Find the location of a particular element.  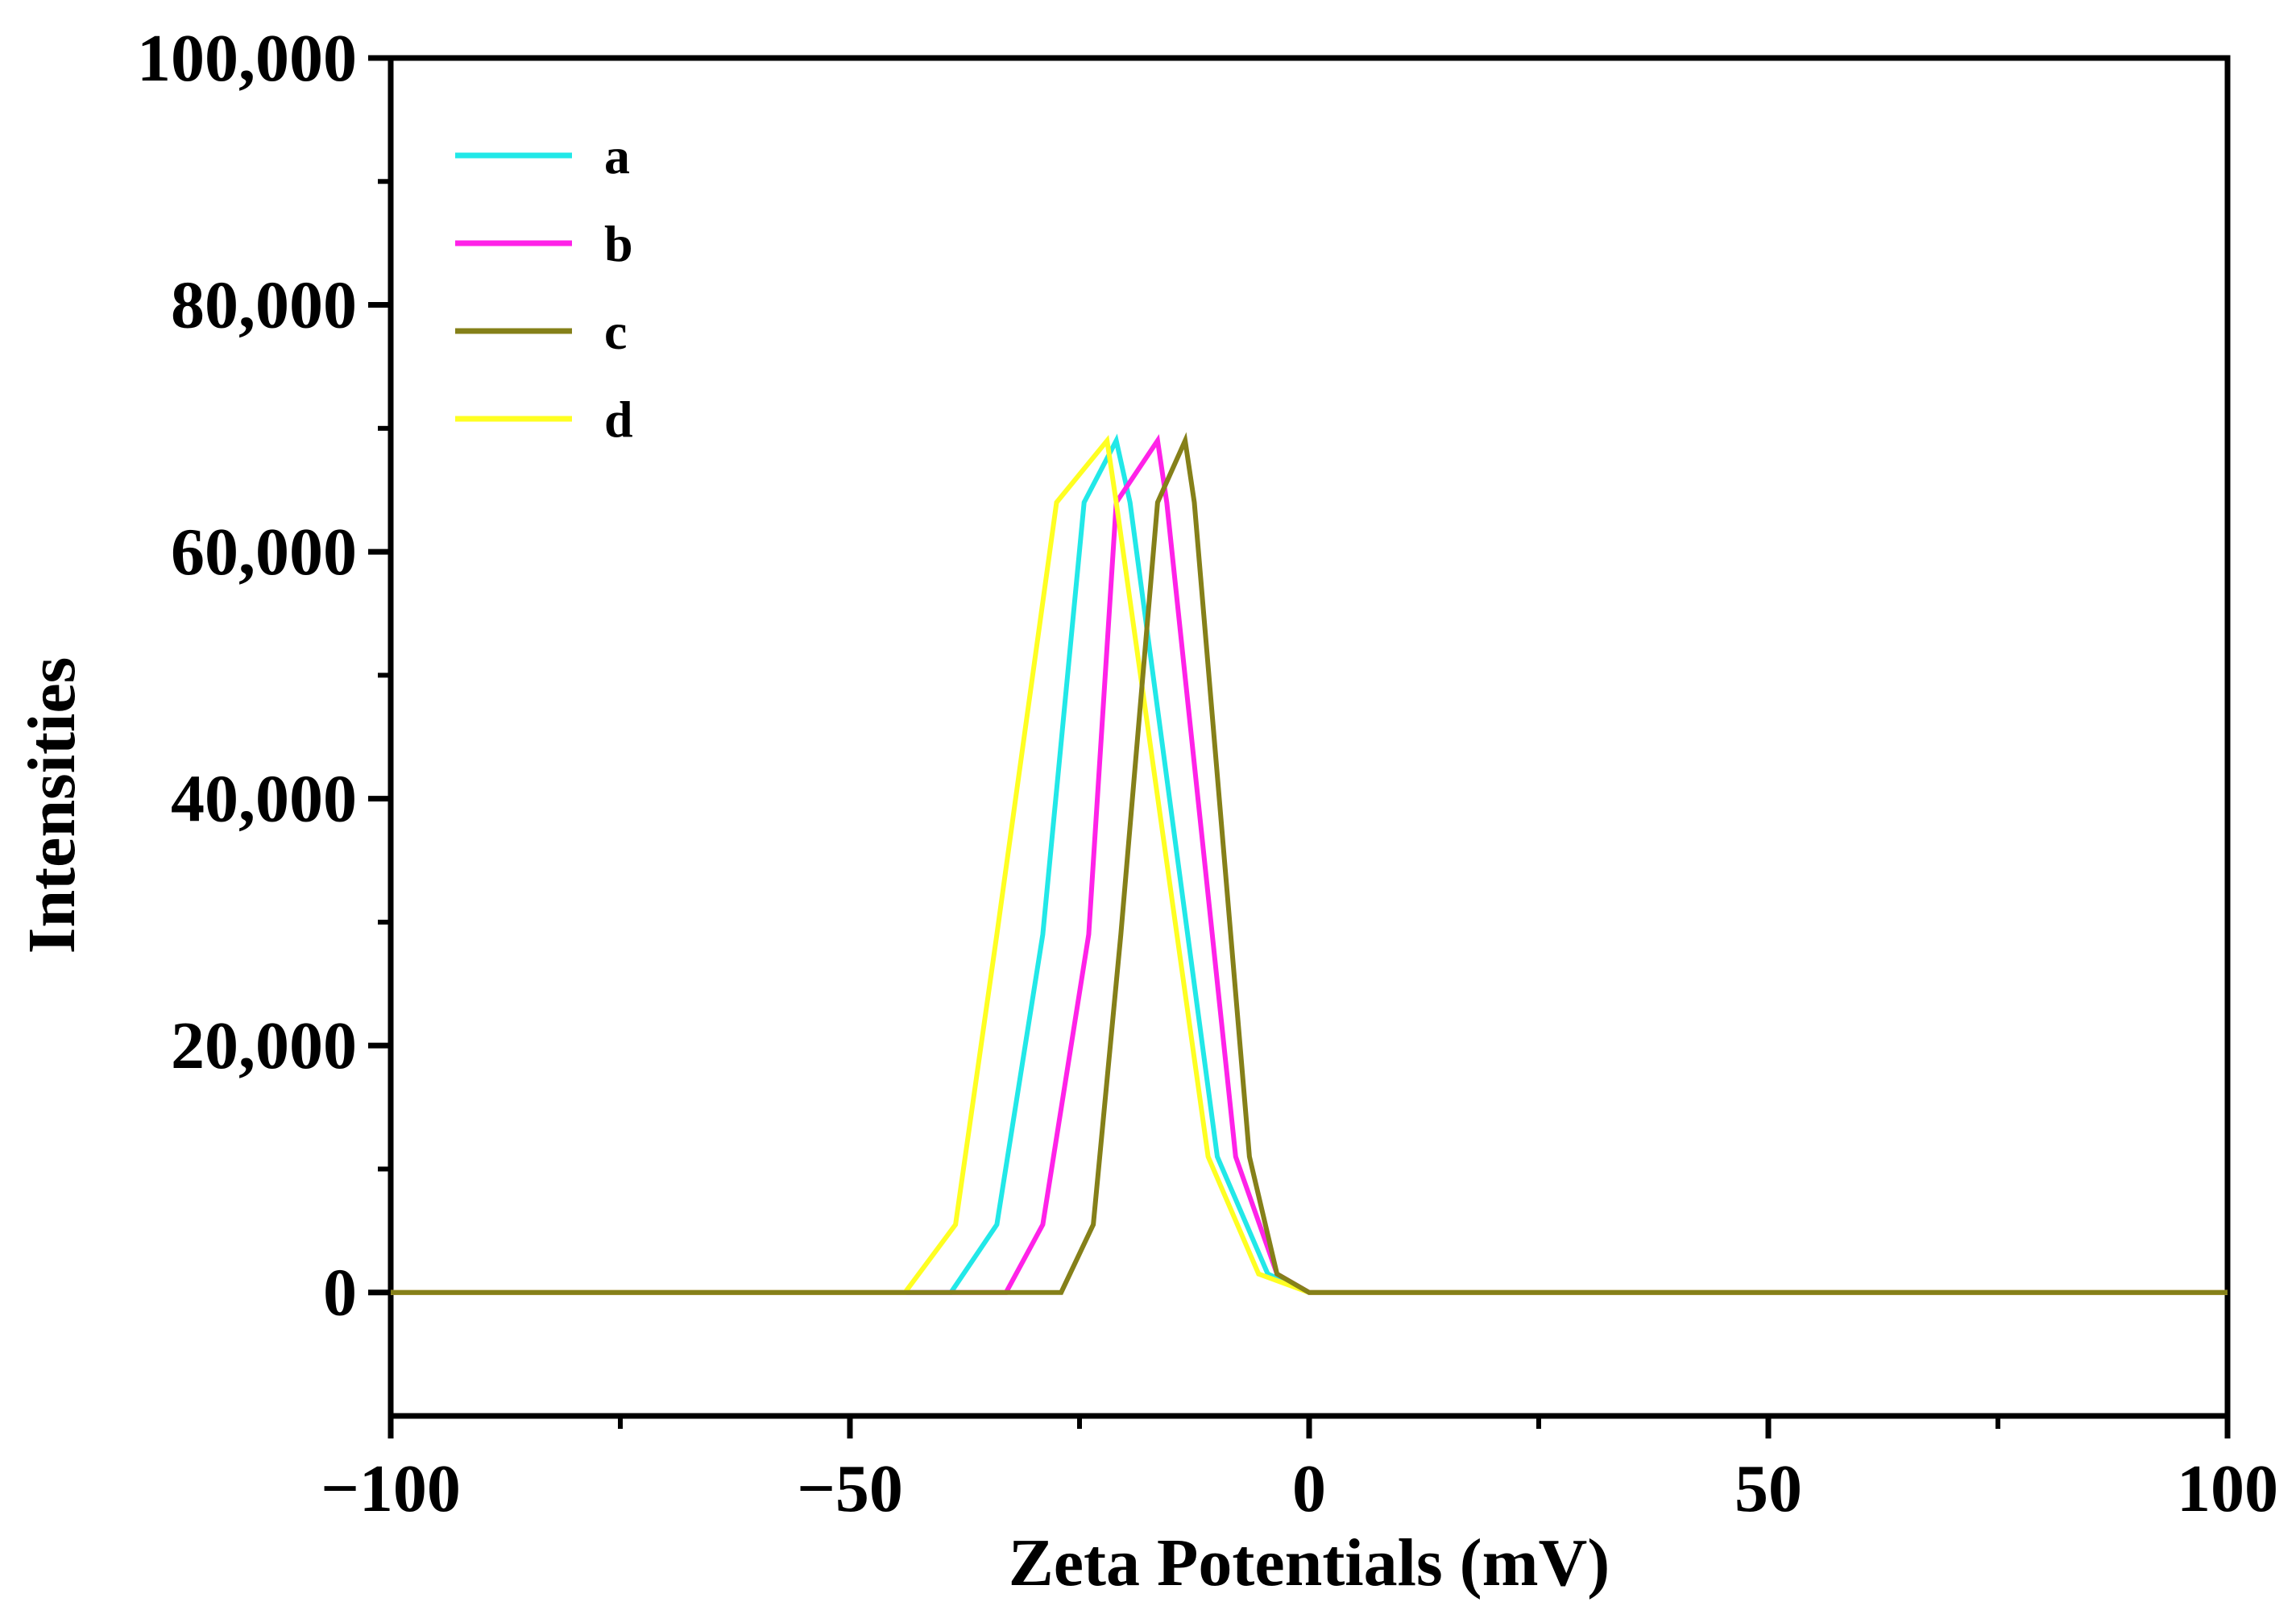

x-tick-label: 50 is located at coordinates (1768, 1489).